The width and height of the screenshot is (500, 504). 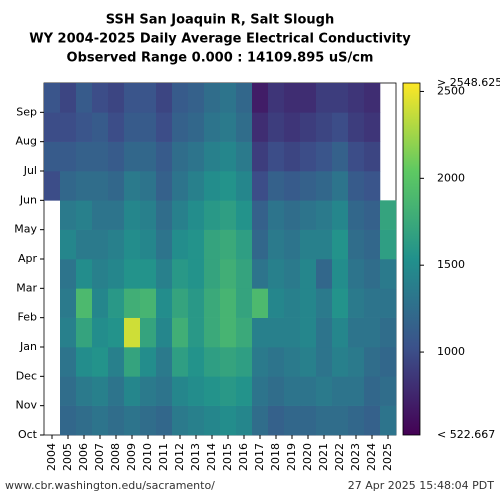 What do you see at coordinates (26, 141) in the screenshot?
I see `y-tick-label: Aug` at bounding box center [26, 141].